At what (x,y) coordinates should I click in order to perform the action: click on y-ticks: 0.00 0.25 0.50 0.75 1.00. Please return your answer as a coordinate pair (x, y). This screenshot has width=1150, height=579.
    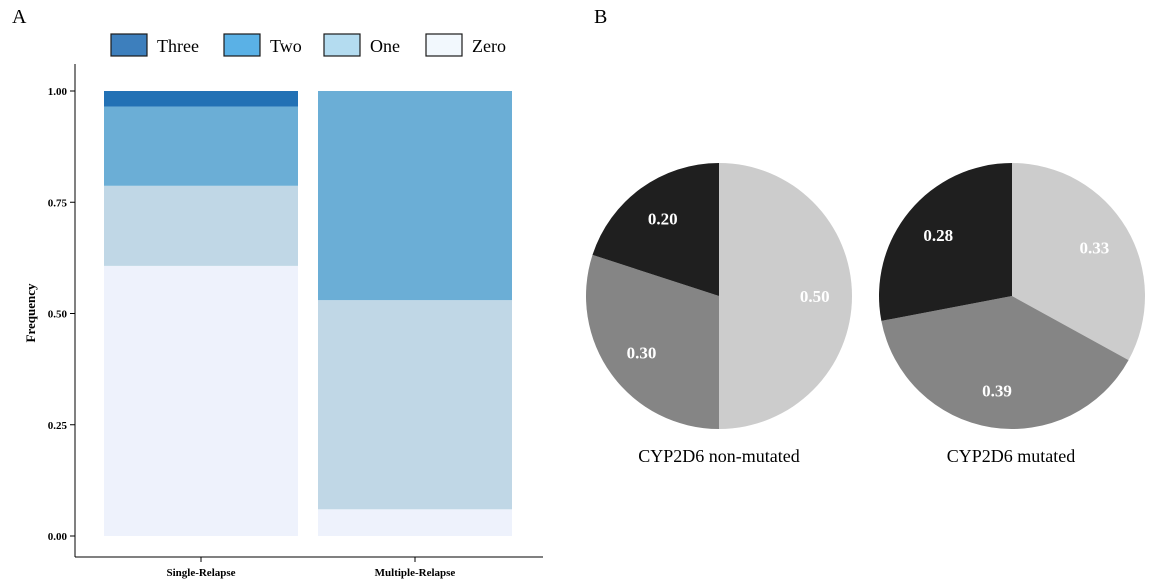
    Looking at the image, I should click on (61, 314).